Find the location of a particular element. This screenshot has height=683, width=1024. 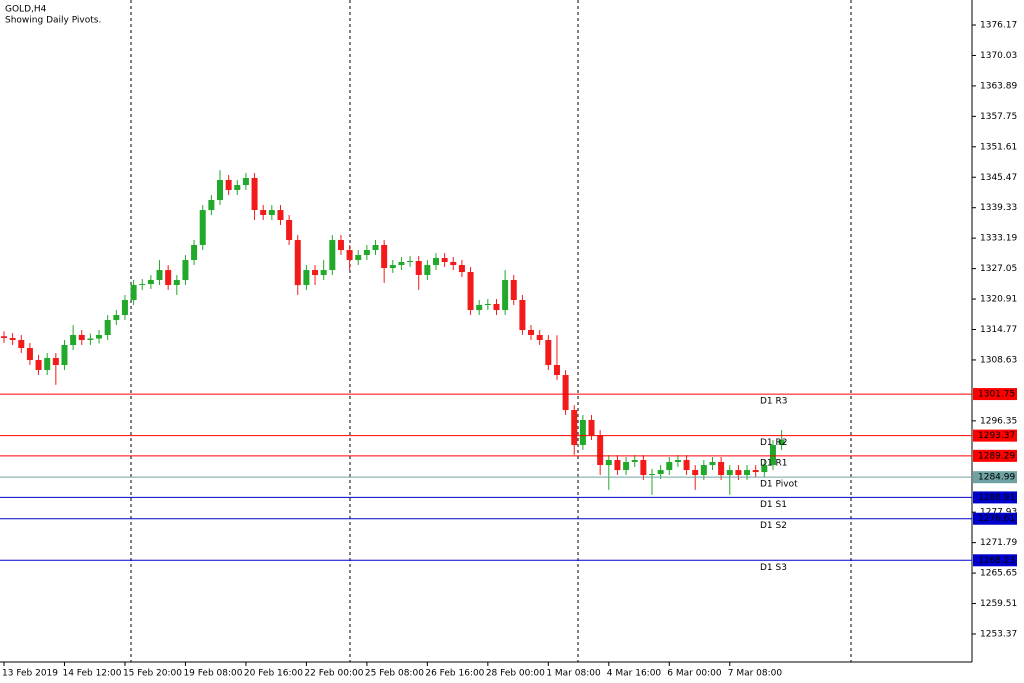

y-tick-label: 1265.65 is located at coordinates (998, 574).